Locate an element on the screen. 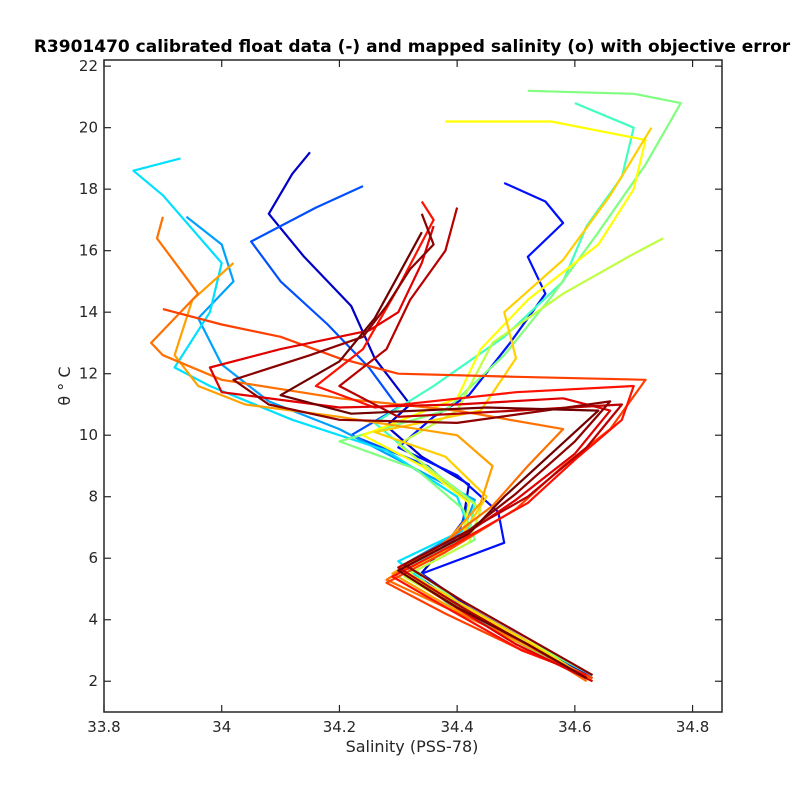 The width and height of the screenshot is (800, 800). y-tick-label: 12 is located at coordinates (88, 374).